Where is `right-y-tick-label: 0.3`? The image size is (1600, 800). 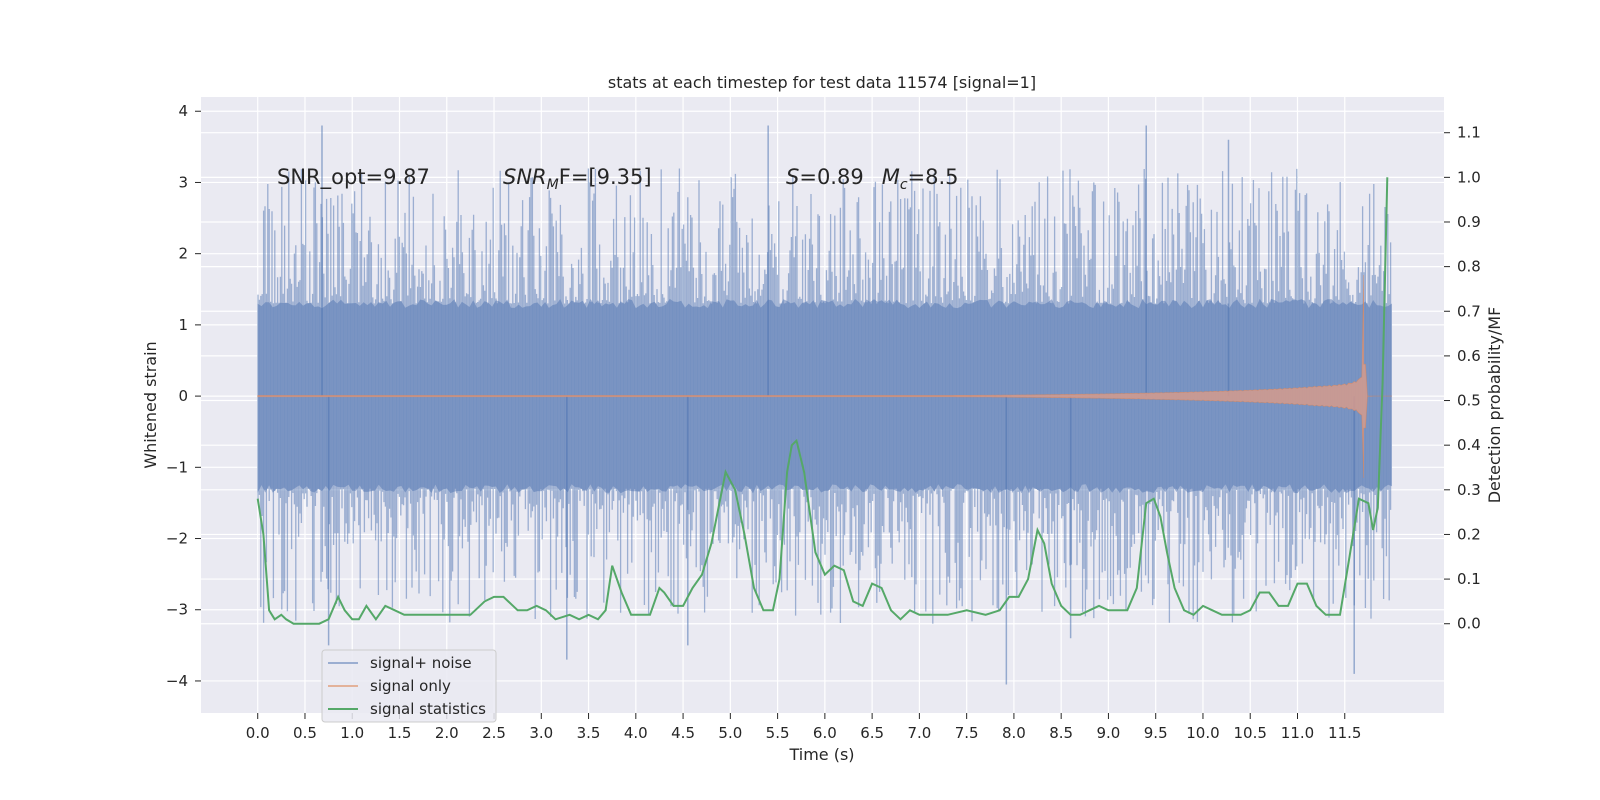
right-y-tick-label: 0.3 is located at coordinates (1469, 490).